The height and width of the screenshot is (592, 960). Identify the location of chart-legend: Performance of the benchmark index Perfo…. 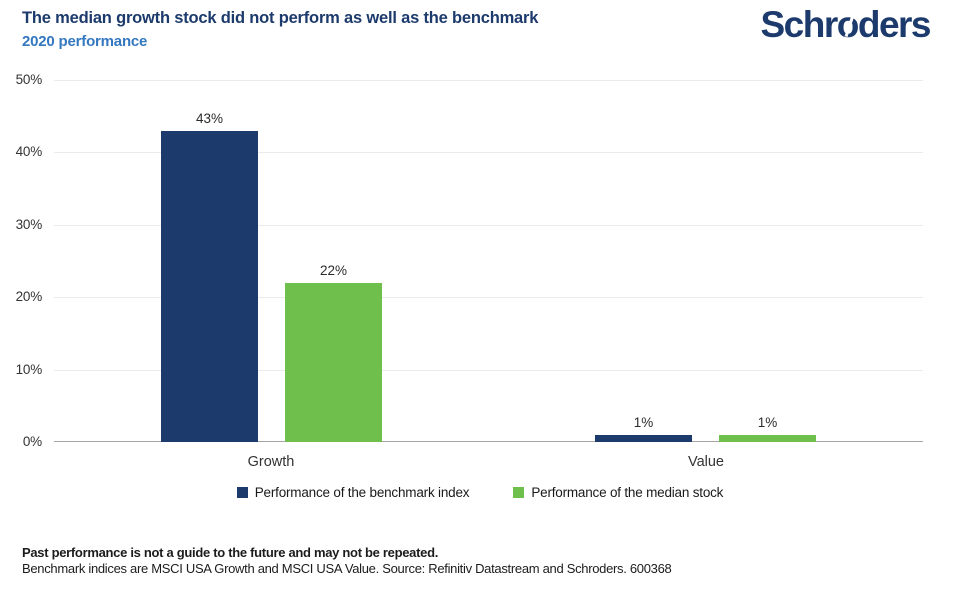
(480, 492).